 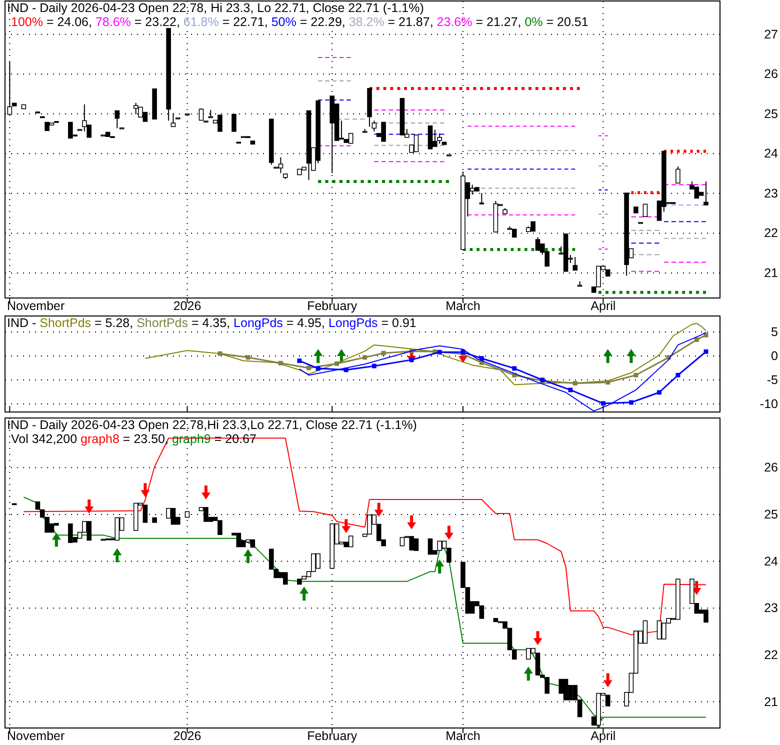 What do you see at coordinates (46, 439) in the screenshot?
I see `legend-title: Vol 342,200` at bounding box center [46, 439].